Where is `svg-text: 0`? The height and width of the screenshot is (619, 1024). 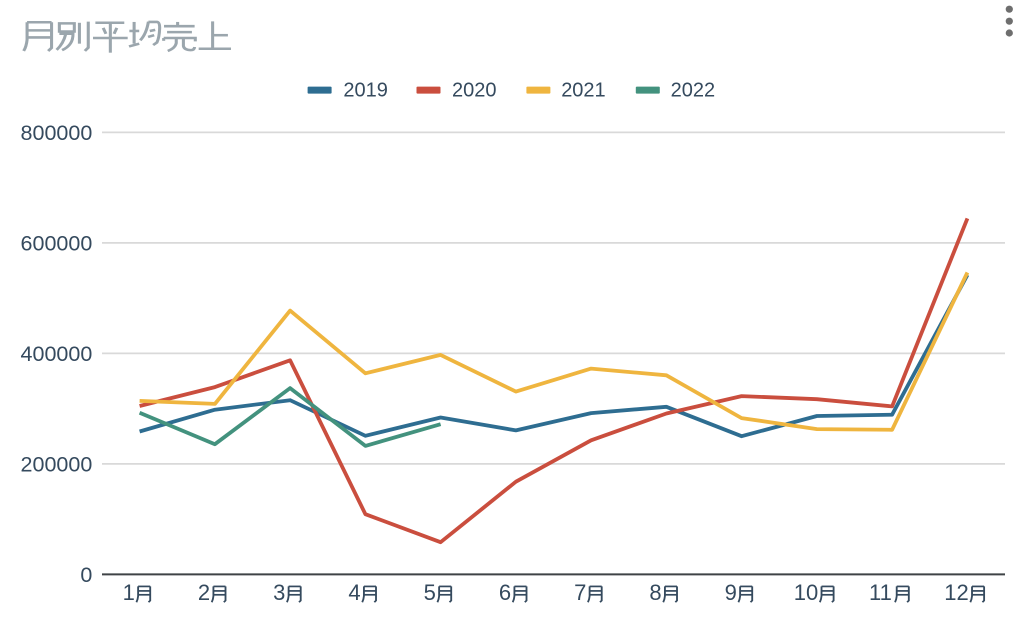 svg-text: 0 is located at coordinates (86, 575).